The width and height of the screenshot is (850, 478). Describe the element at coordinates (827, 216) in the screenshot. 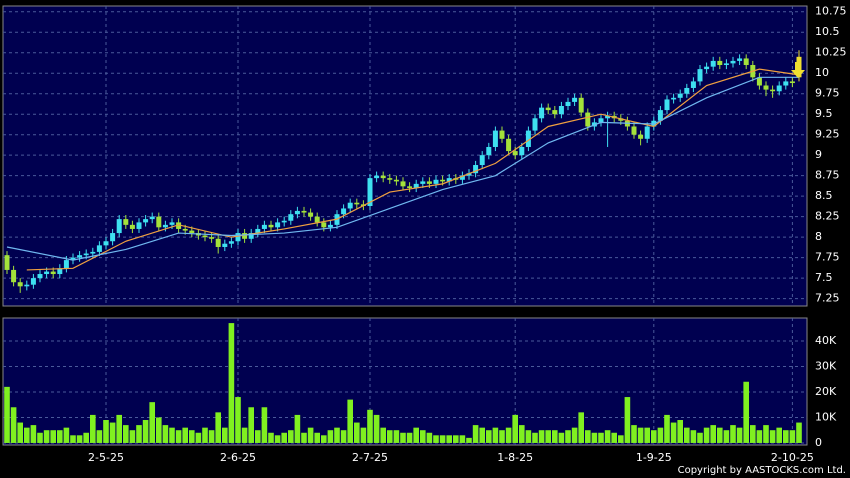

I see `y-tick-label: 8.25` at that location.